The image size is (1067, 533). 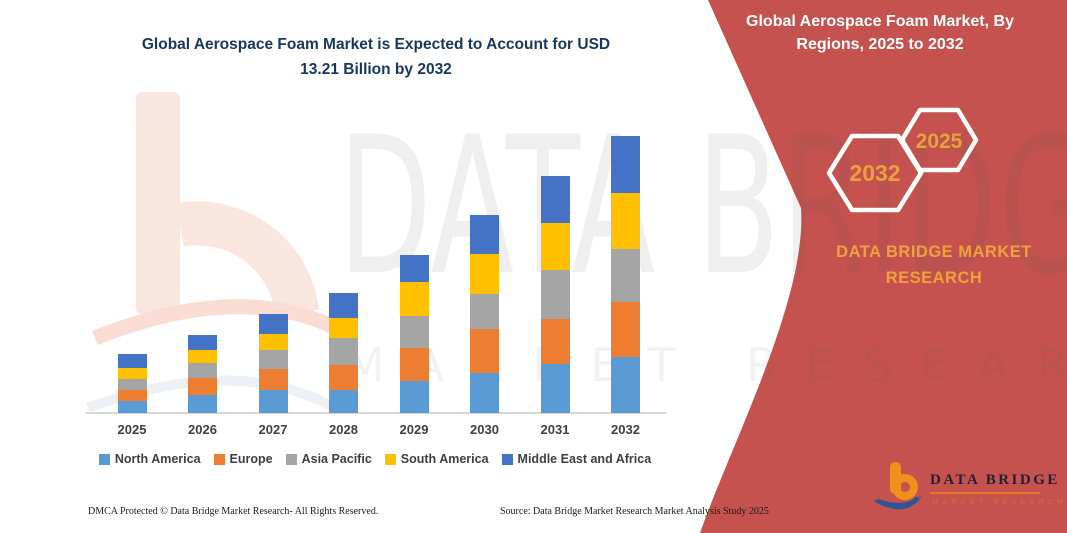 I want to click on x-axis-line, so click(x=376, y=413).